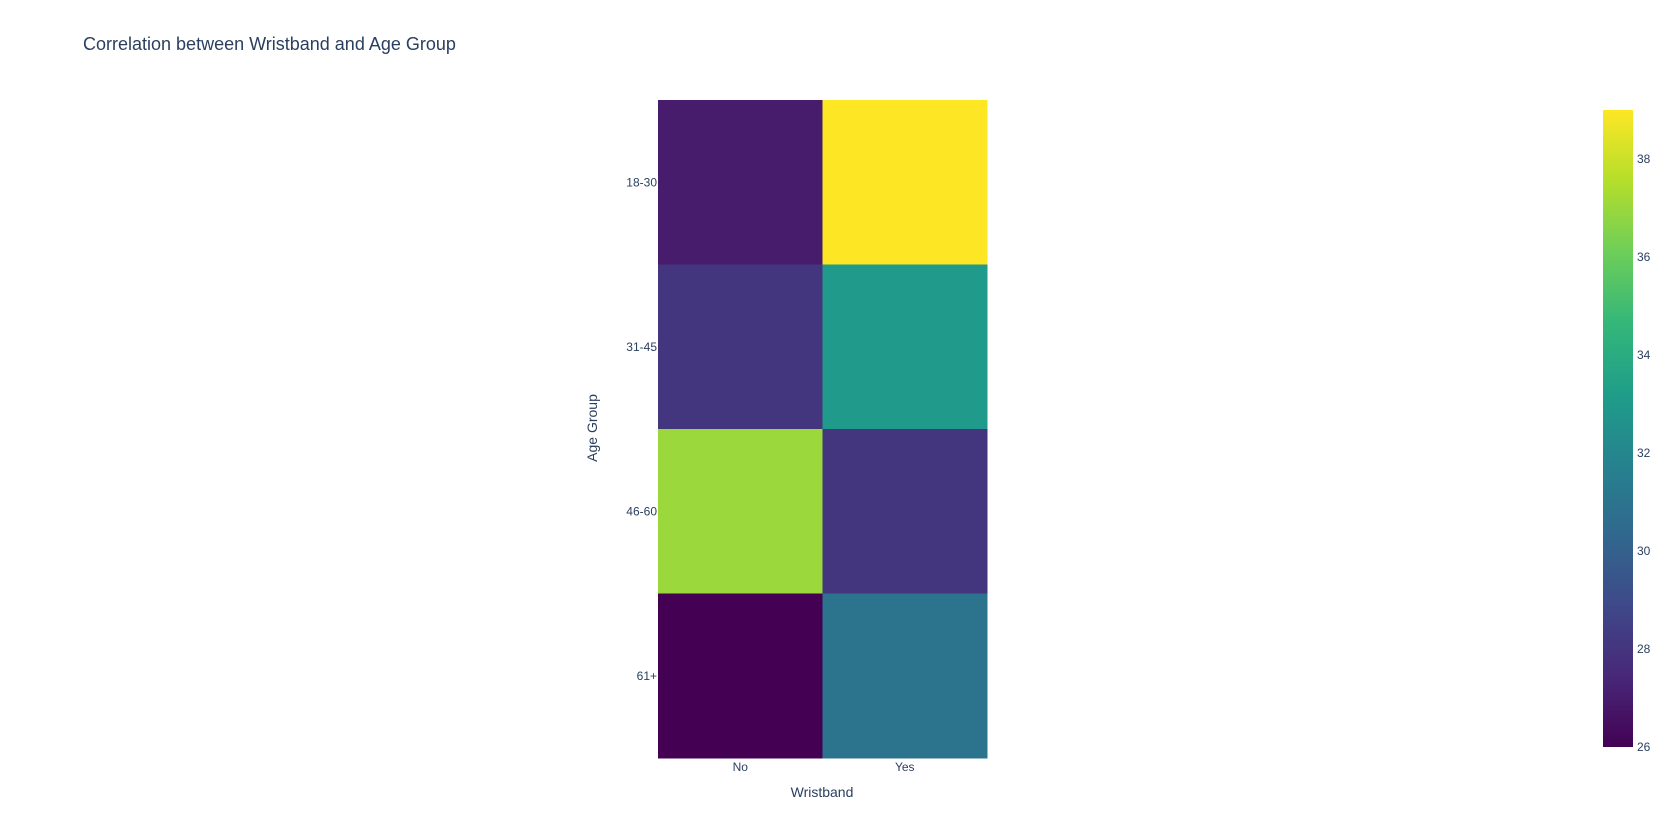  Describe the element at coordinates (905, 767) in the screenshot. I see `x-tick-label: Yes` at that location.